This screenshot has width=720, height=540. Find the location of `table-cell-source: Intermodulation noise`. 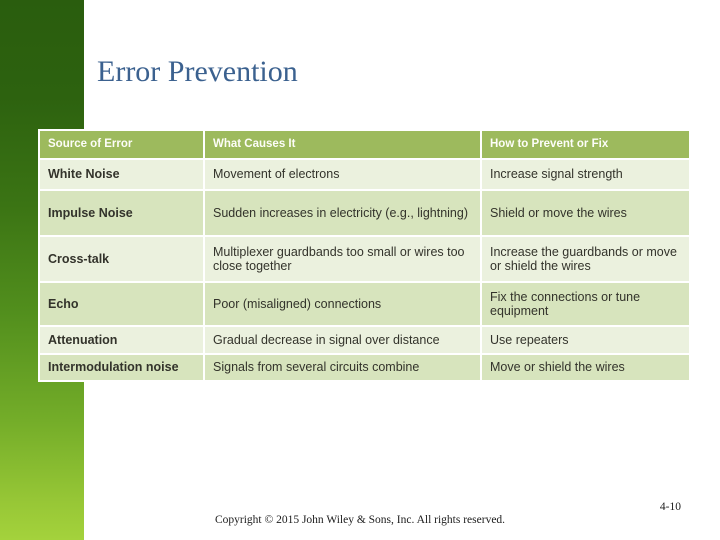

table-cell-source: Intermodulation noise is located at coordinates (121, 367).